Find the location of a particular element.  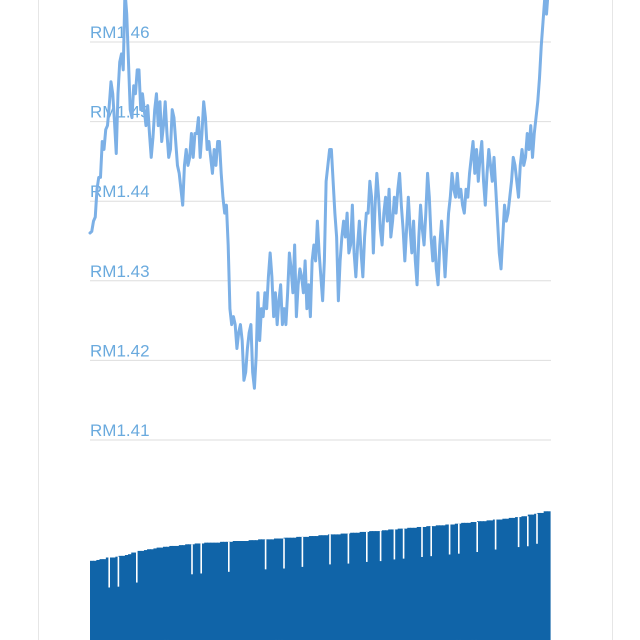

y-tick-label: RM1.42 is located at coordinates (120, 350).